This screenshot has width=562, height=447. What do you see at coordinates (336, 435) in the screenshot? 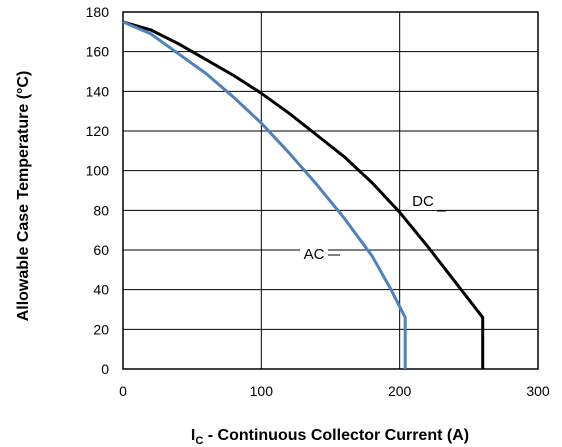
I see `x-axis-title-rest: - Continuous Collector Current (A)` at bounding box center [336, 435].